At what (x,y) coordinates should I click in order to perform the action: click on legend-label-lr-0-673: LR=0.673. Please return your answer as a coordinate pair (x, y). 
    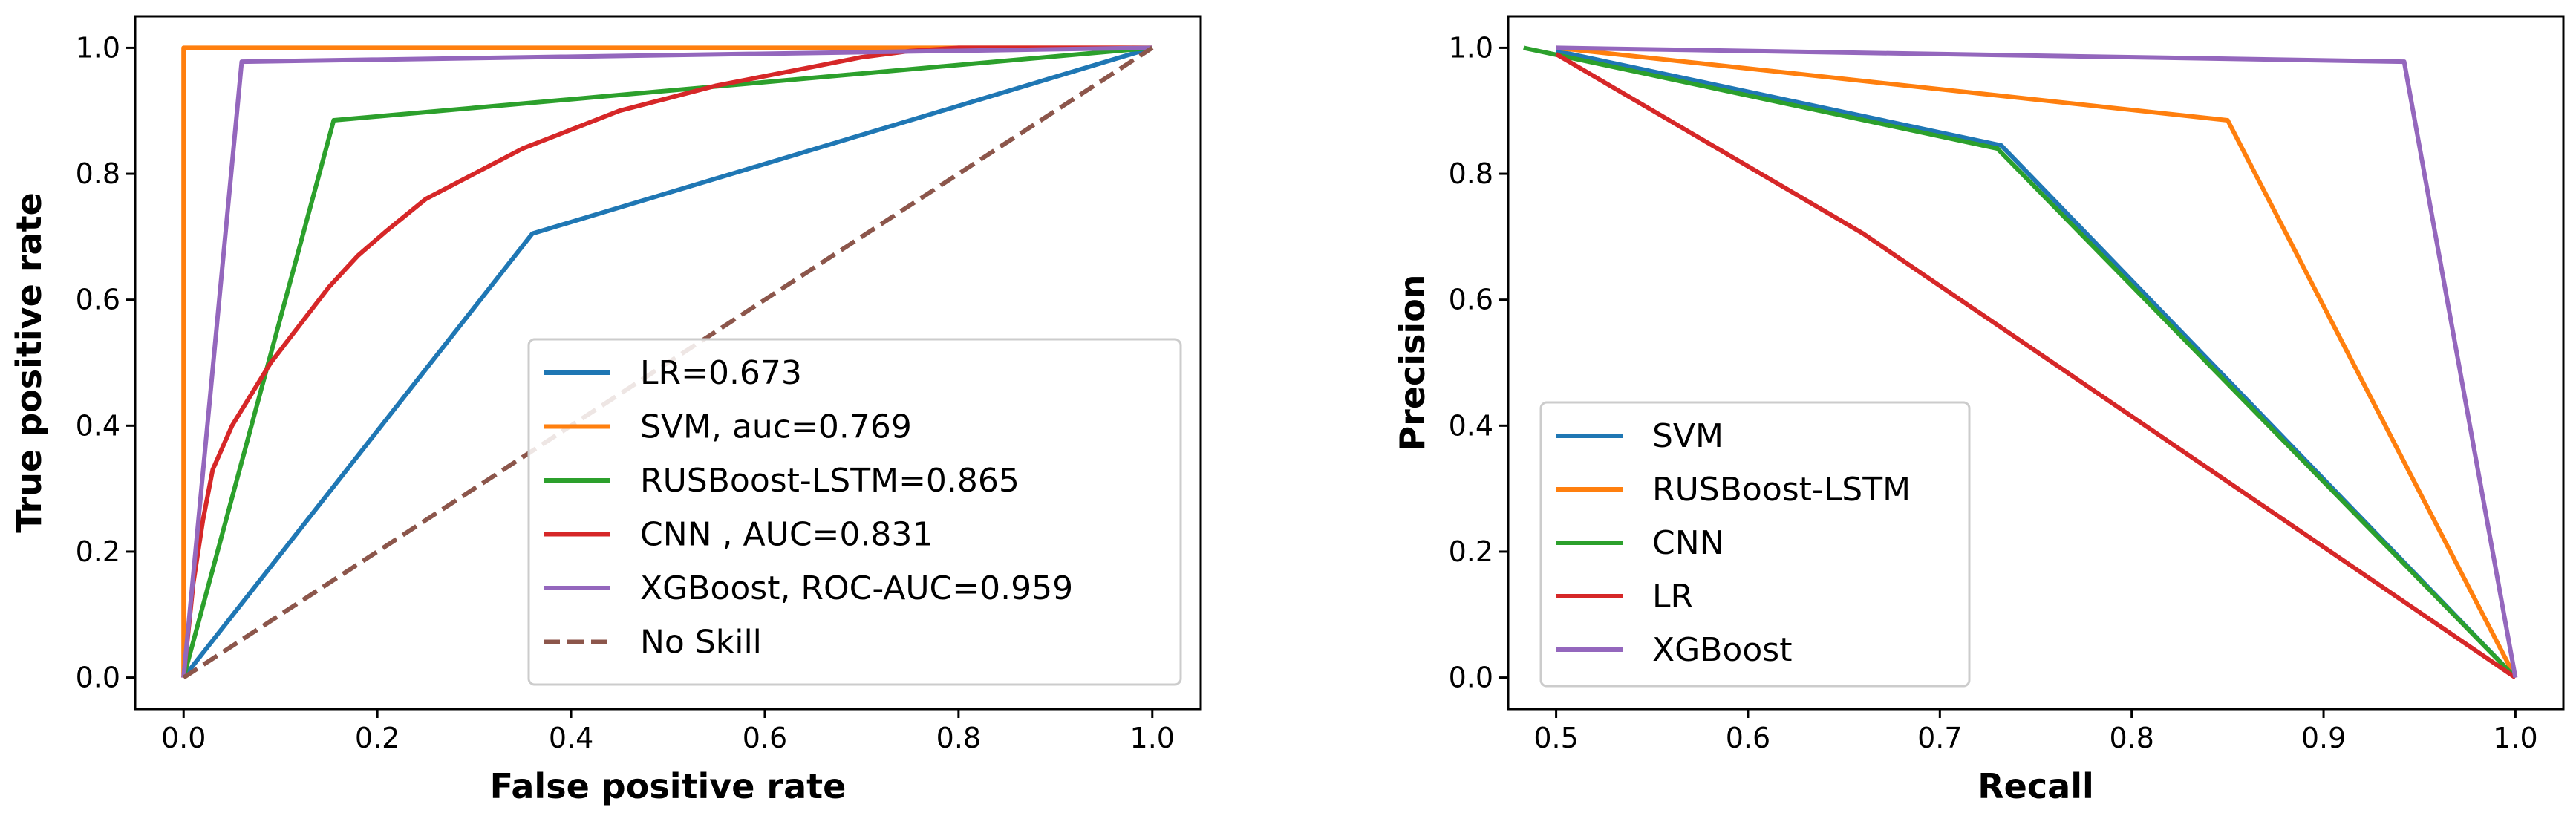
    Looking at the image, I should click on (721, 373).